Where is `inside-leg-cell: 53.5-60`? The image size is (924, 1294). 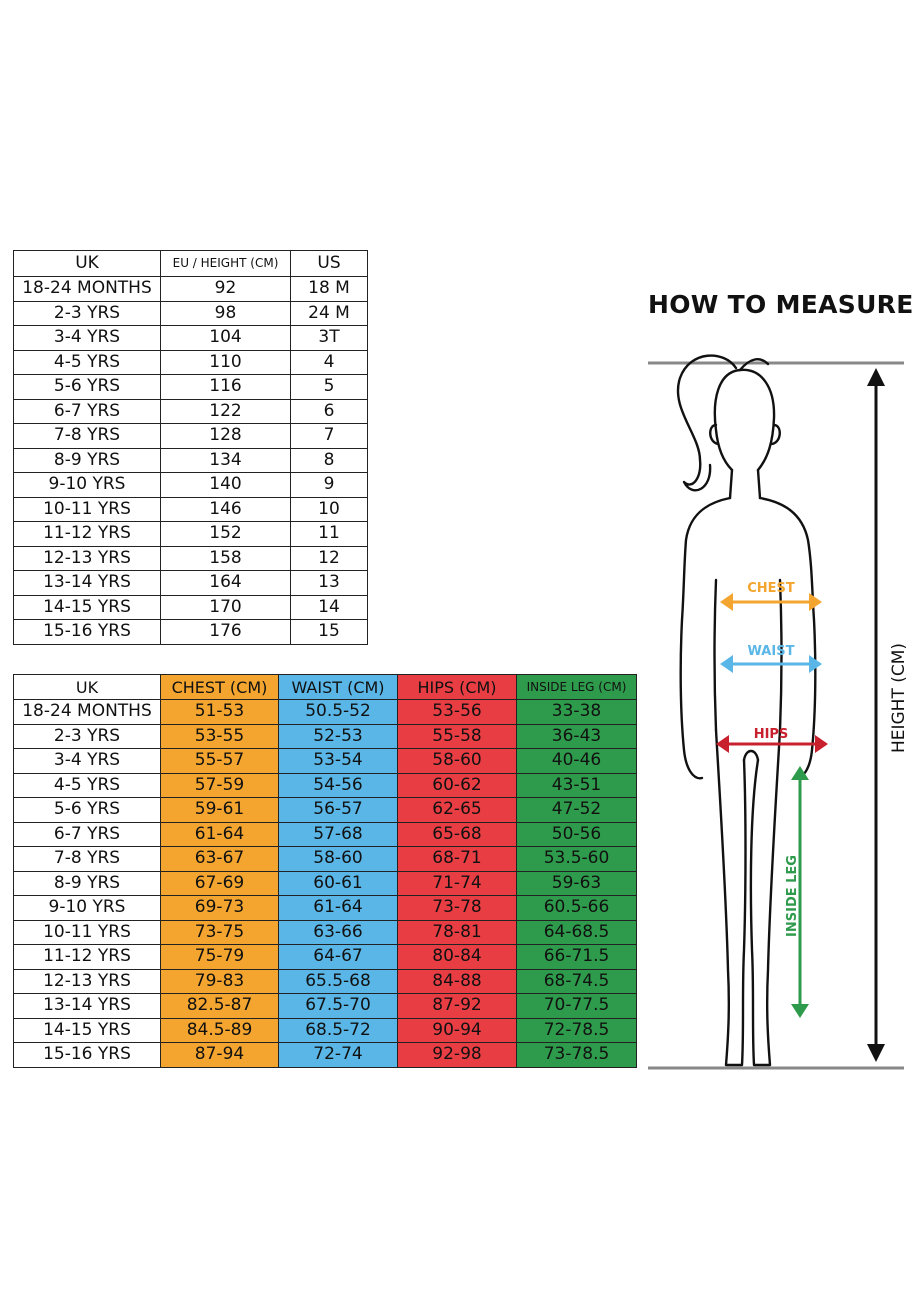
inside-leg-cell: 53.5-60 is located at coordinates (576, 859).